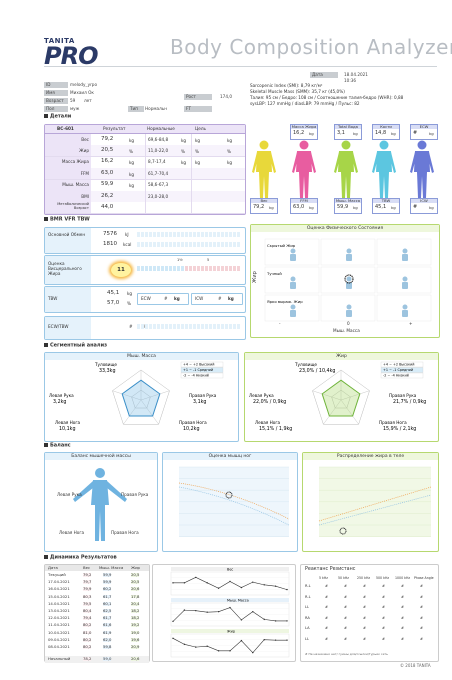 The width and height of the screenshot is (452, 680). Describe the element at coordinates (56, 85) in the screenshot. I see `id-label: ID` at that location.